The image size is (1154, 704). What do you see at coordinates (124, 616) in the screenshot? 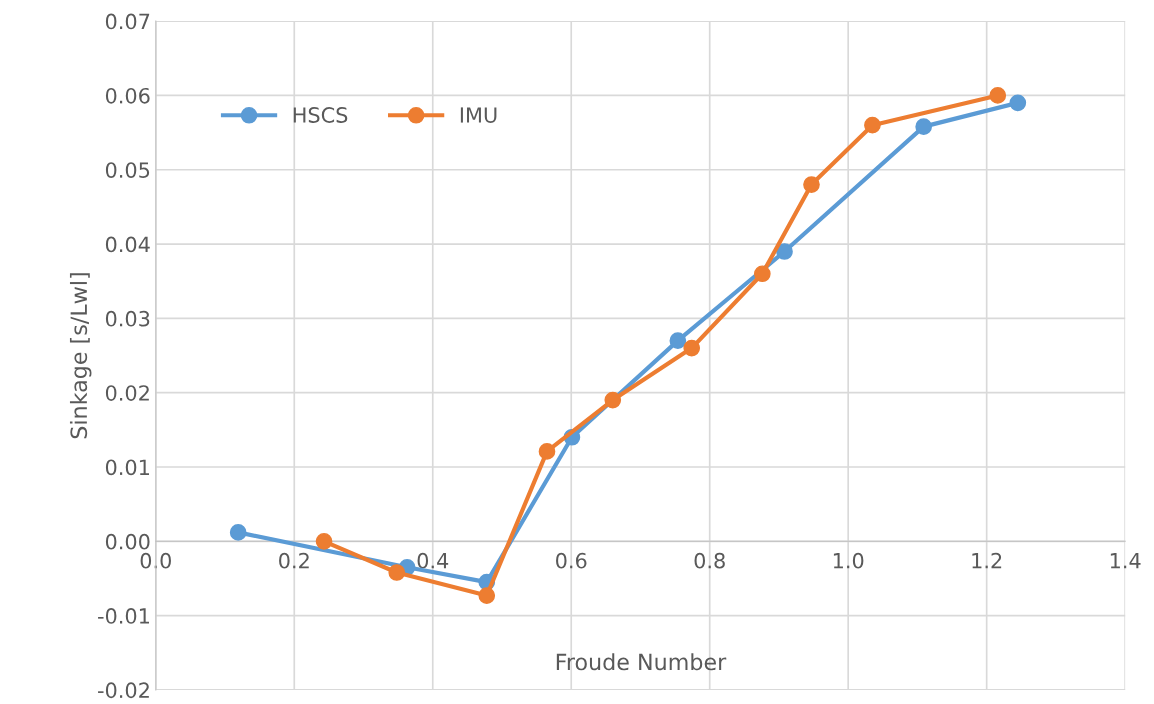
I see `y-tick-label: -0.01` at bounding box center [124, 616].